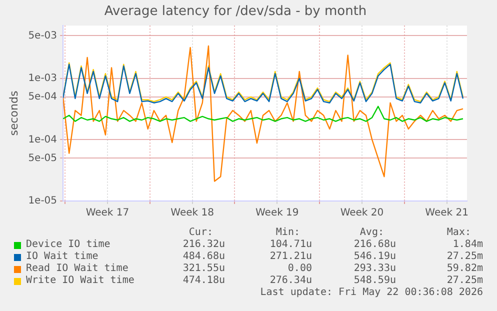 The image size is (497, 311). What do you see at coordinates (375, 245) in the screenshot?
I see `text: 216.68u` at bounding box center [375, 245].